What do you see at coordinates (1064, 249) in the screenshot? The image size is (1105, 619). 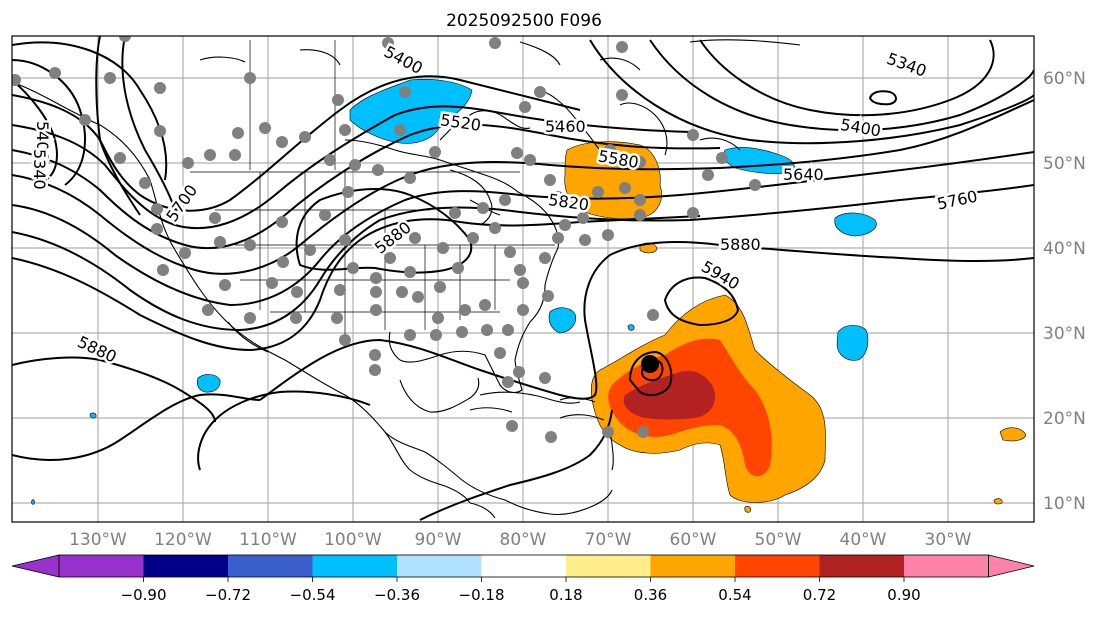 I see `lat-label: 40°N` at bounding box center [1064, 249].